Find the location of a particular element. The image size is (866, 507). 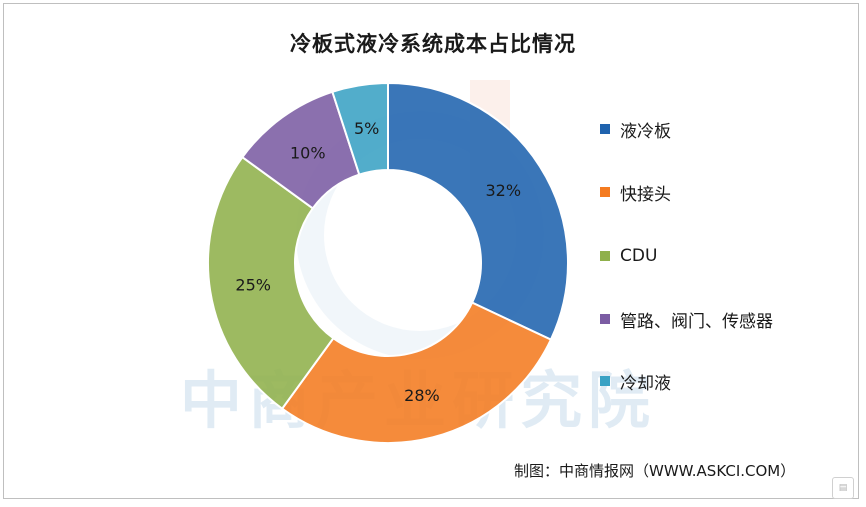

chart-title: 冷板式液冷系统成本占比情况 is located at coordinates (433, 44).